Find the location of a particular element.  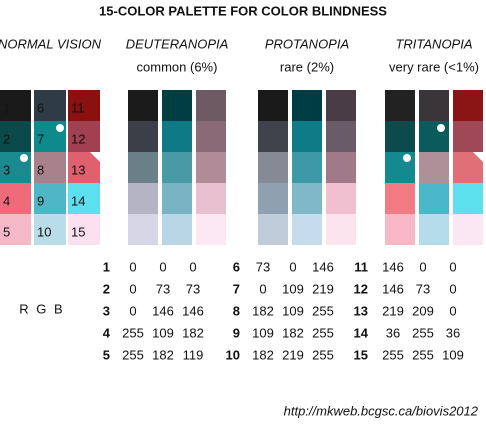

rgb-value: 73 is located at coordinates (163, 288).